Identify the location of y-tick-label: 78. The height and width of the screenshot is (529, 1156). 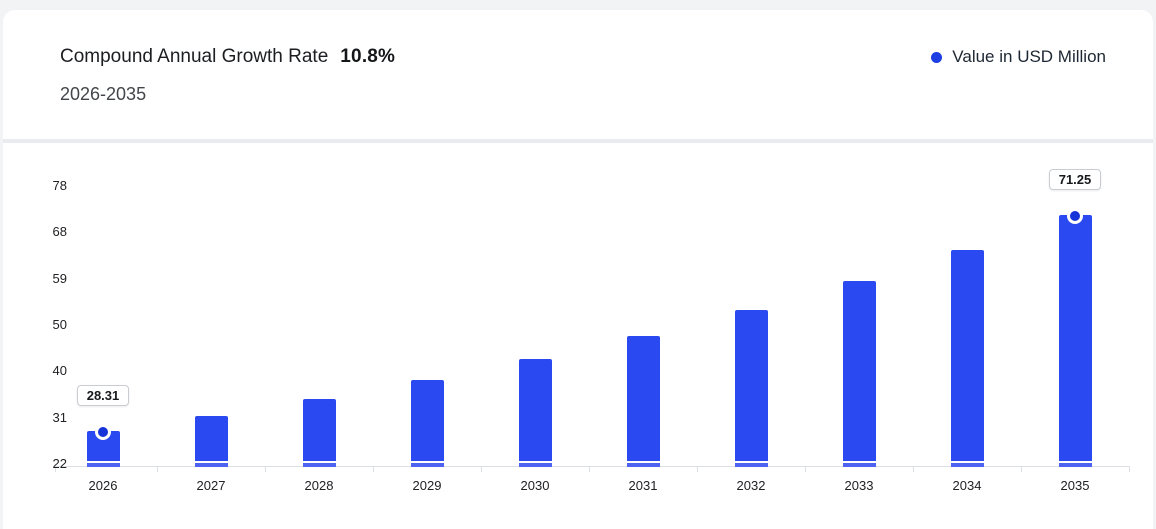
(59, 185).